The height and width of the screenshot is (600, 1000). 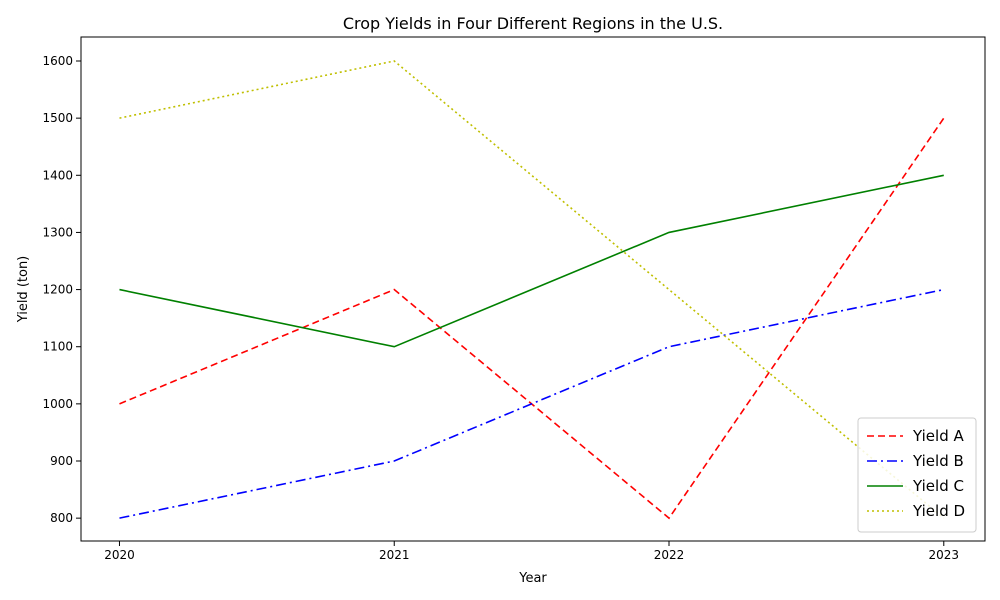 I want to click on x-tick-label: 2020, so click(x=119, y=555).